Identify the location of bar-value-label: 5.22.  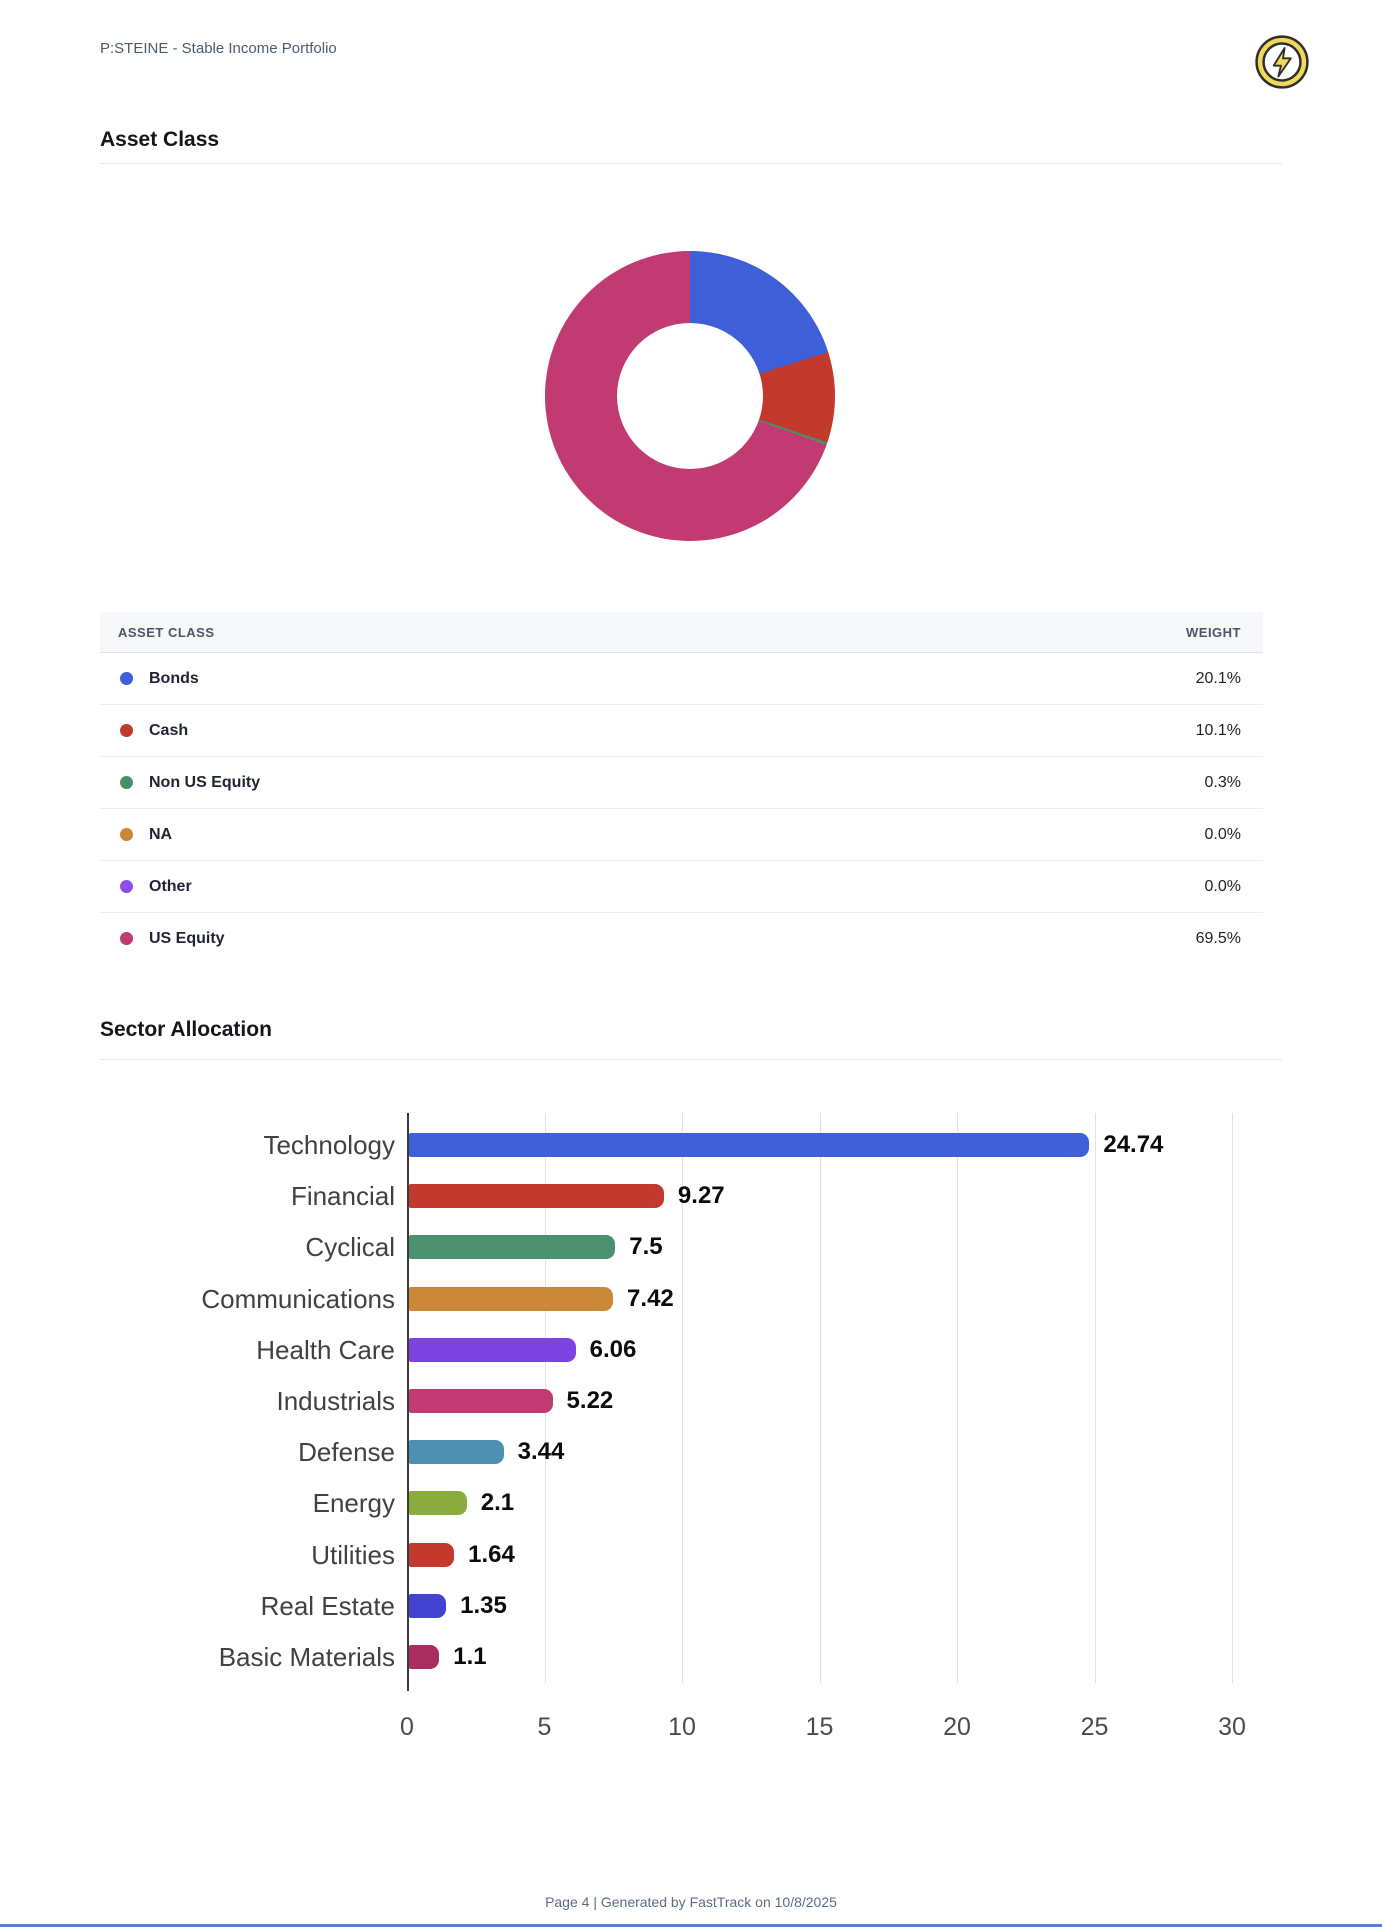
(590, 1400).